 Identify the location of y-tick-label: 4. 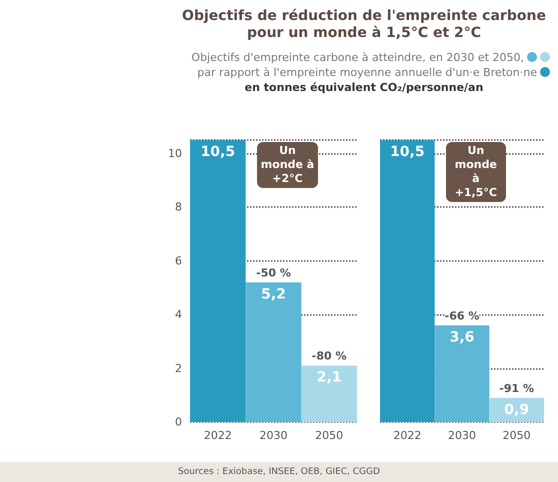
(178, 315).